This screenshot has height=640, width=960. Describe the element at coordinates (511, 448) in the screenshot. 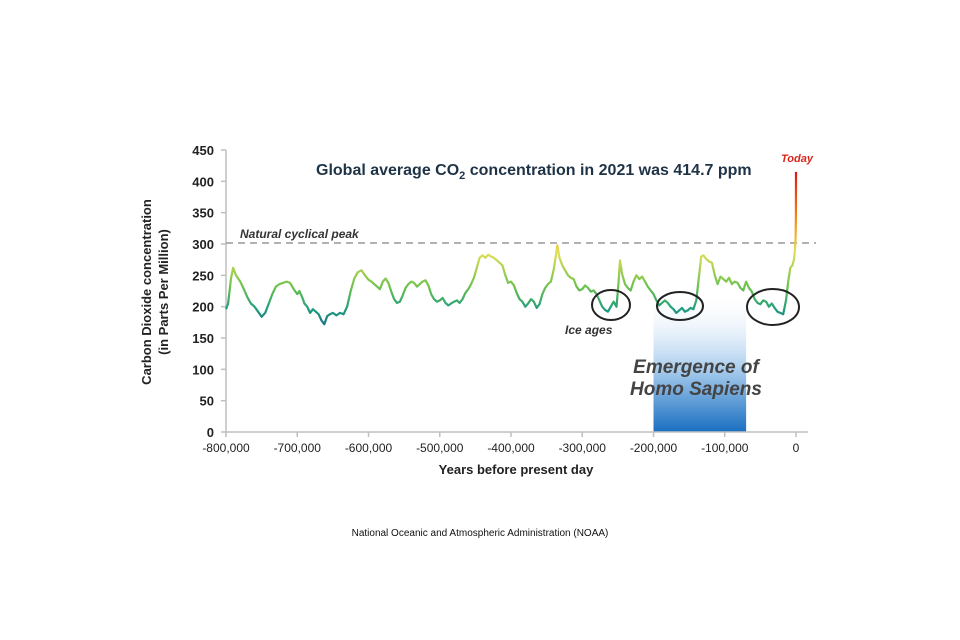

I see `x-tick-label: -400,000` at that location.